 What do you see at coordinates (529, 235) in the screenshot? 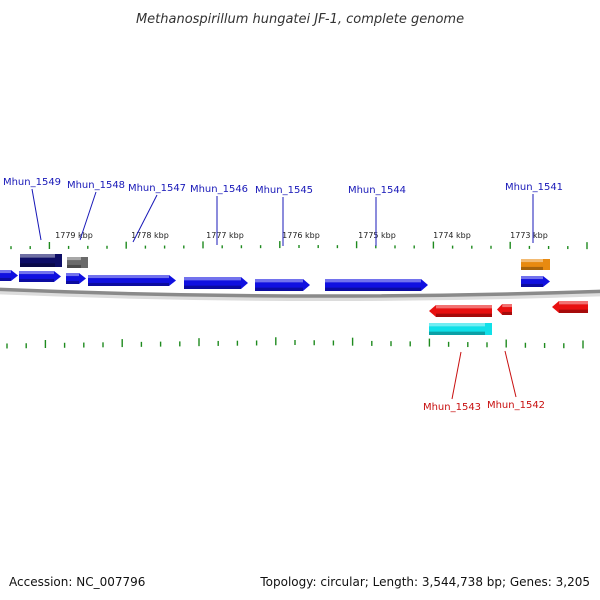
I see `scale-label: 1773 kbp` at bounding box center [529, 235].